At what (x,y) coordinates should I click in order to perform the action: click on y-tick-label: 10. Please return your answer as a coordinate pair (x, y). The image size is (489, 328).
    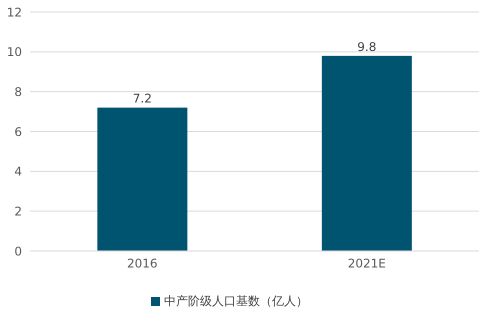
    Looking at the image, I should click on (14, 52).